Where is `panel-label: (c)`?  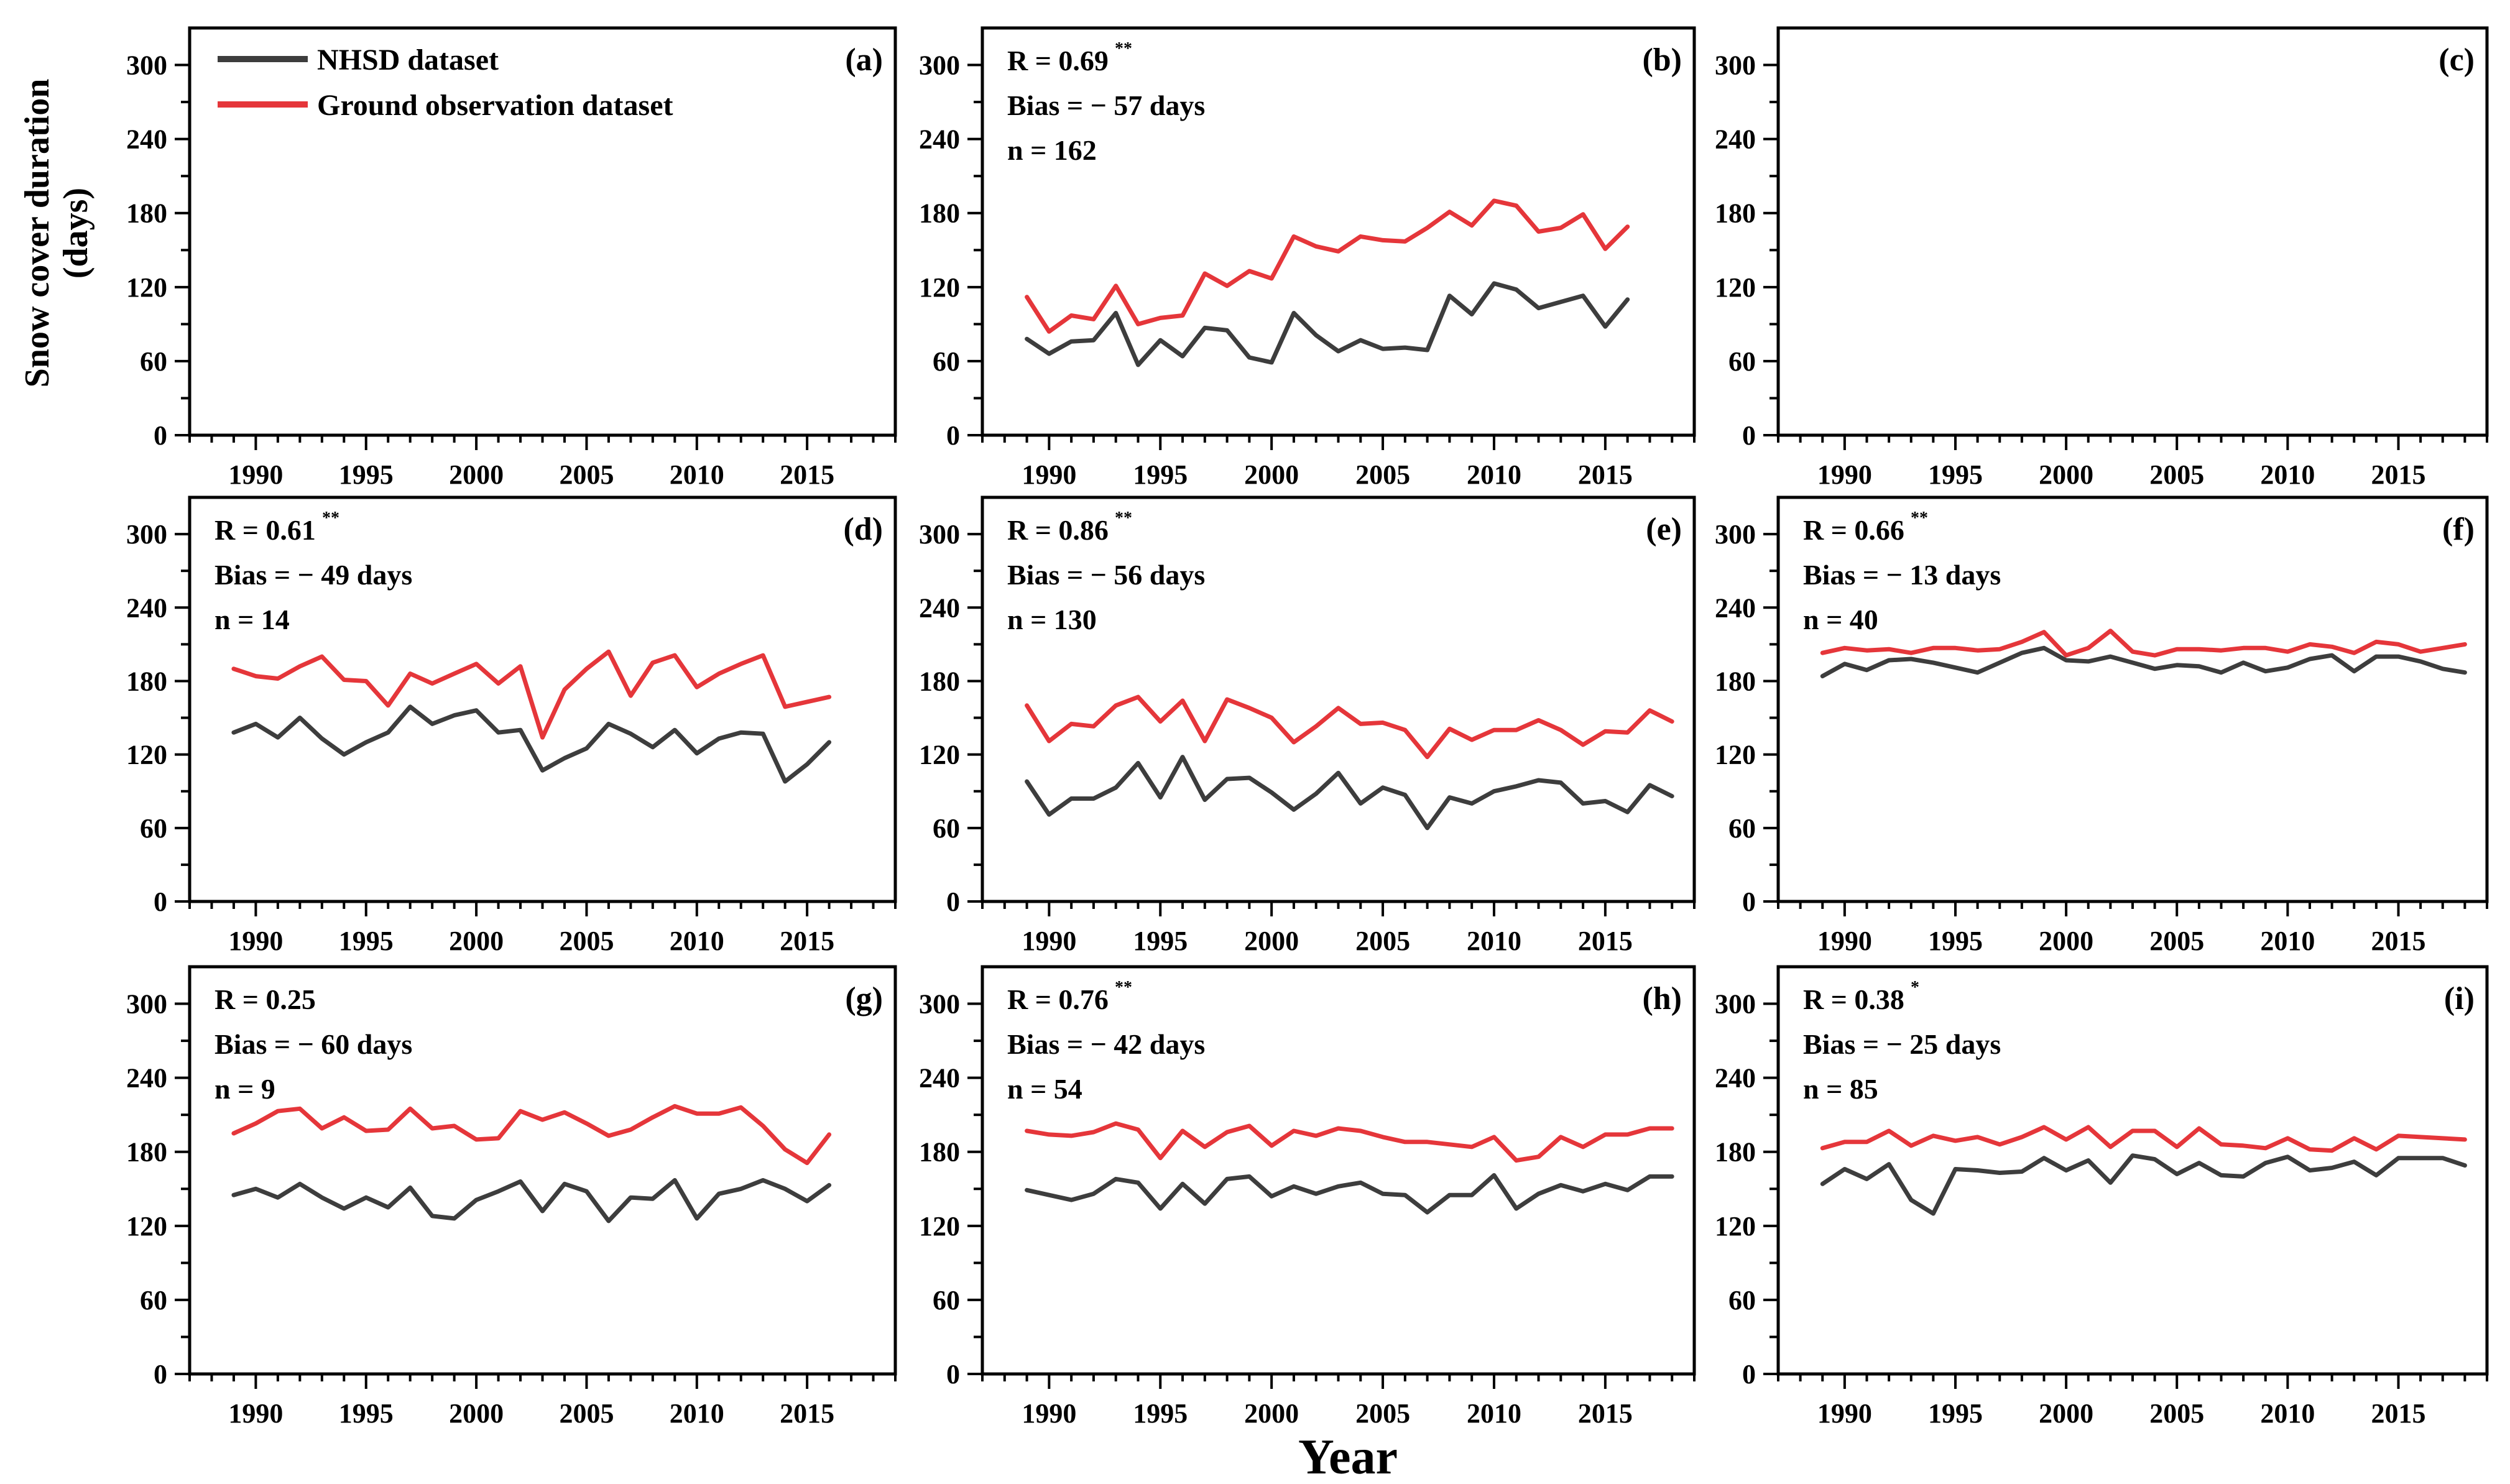
panel-label: (c) is located at coordinates (2456, 60).